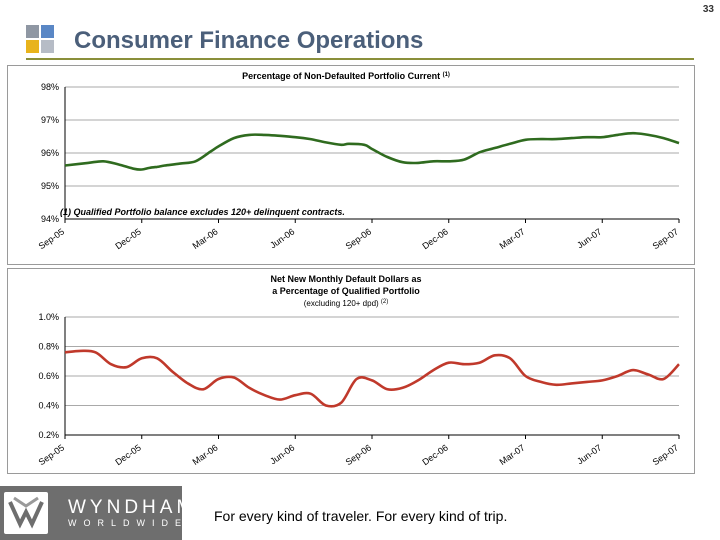 The height and width of the screenshot is (540, 720). Describe the element at coordinates (50, 87) in the screenshot. I see `y-tick-label: 98%` at that location.